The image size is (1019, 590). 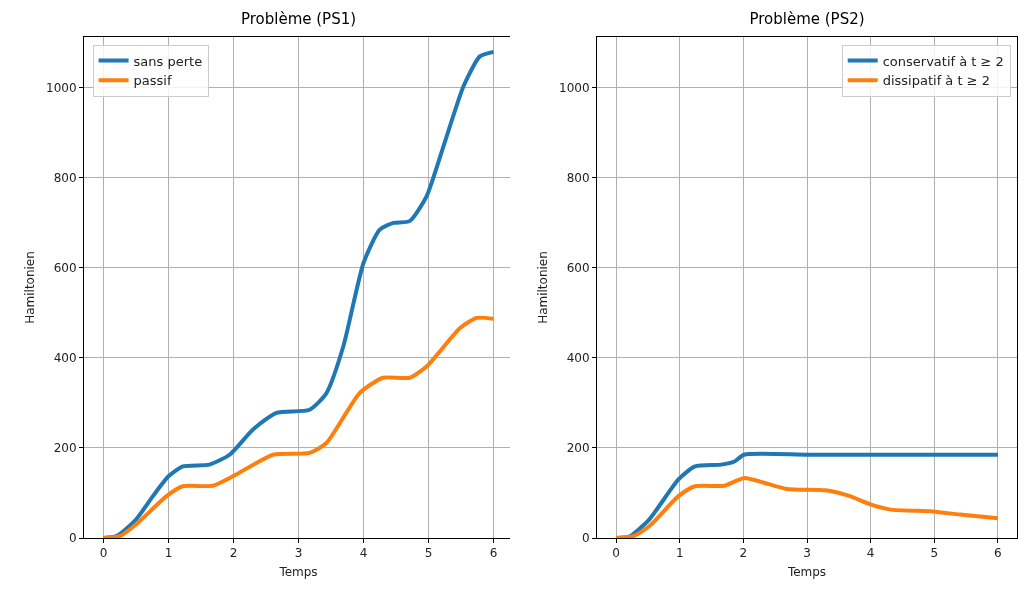 What do you see at coordinates (152, 81) in the screenshot?
I see `legend-label: passif` at bounding box center [152, 81].